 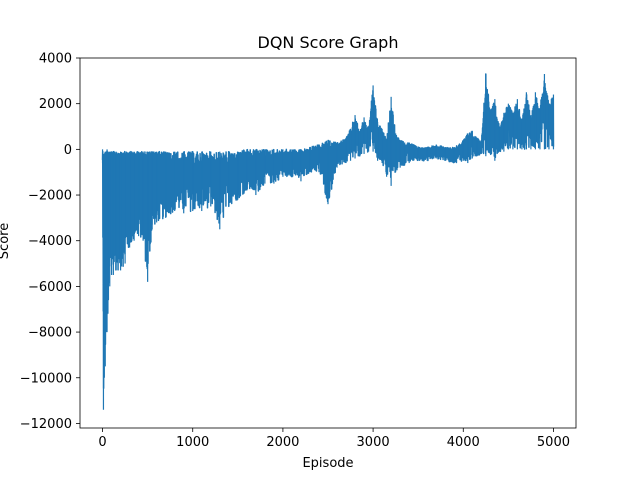 I want to click on x-tick-label: 4000, so click(x=463, y=442).